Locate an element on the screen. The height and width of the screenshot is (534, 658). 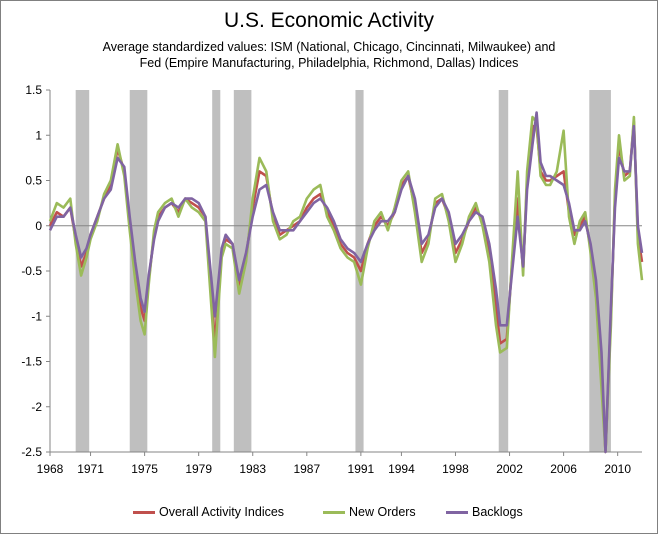
x-tick-label: 1975 is located at coordinates (144, 469).